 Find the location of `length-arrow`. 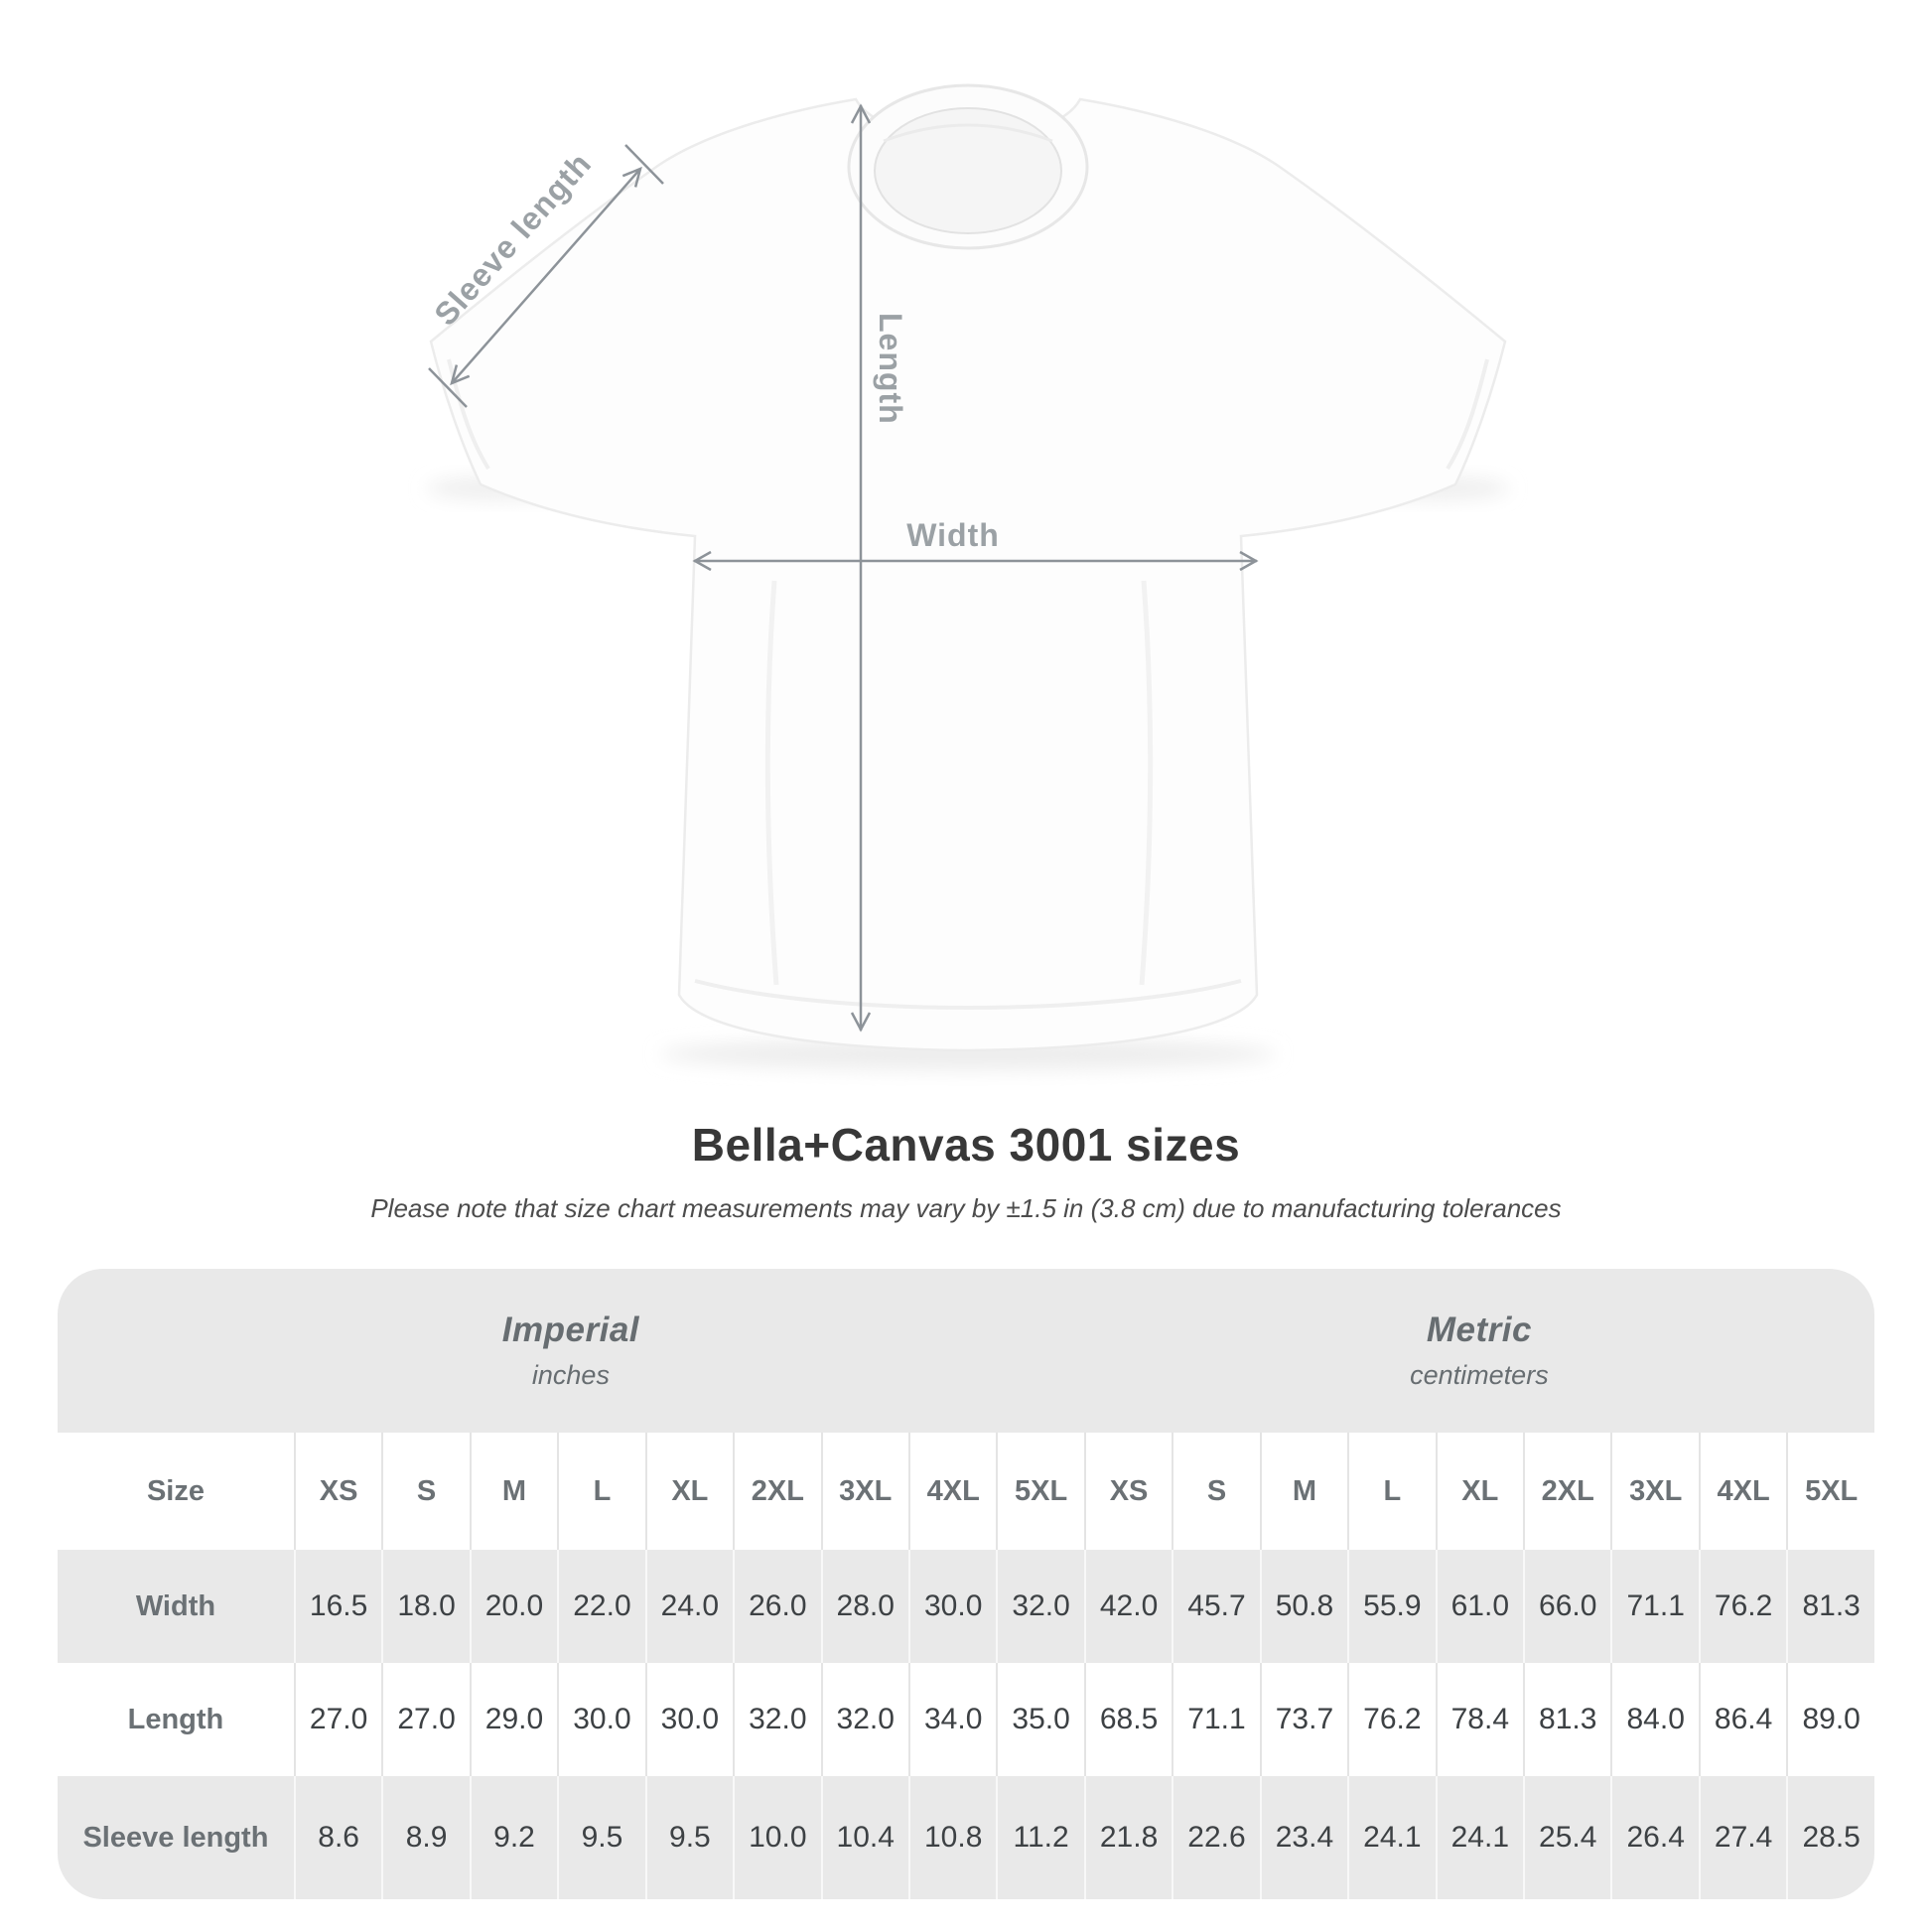

length-arrow is located at coordinates (861, 568).